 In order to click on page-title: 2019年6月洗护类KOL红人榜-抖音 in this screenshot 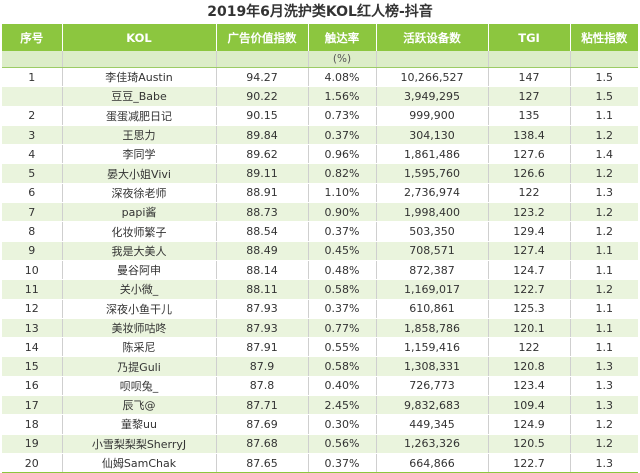, I will do `click(320, 12)`.